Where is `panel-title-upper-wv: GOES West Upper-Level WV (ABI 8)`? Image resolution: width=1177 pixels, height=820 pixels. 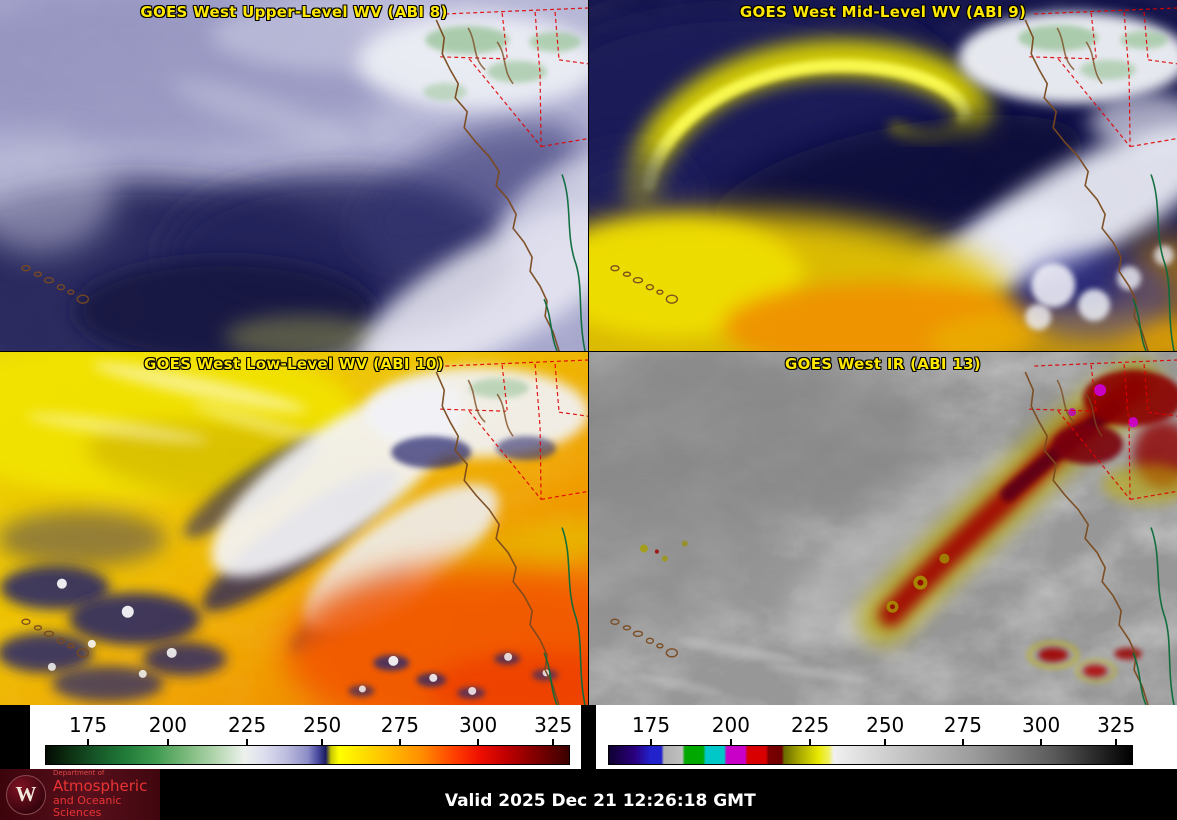
panel-title-upper-wv: GOES West Upper-Level WV (ABI 8) is located at coordinates (294, 12).